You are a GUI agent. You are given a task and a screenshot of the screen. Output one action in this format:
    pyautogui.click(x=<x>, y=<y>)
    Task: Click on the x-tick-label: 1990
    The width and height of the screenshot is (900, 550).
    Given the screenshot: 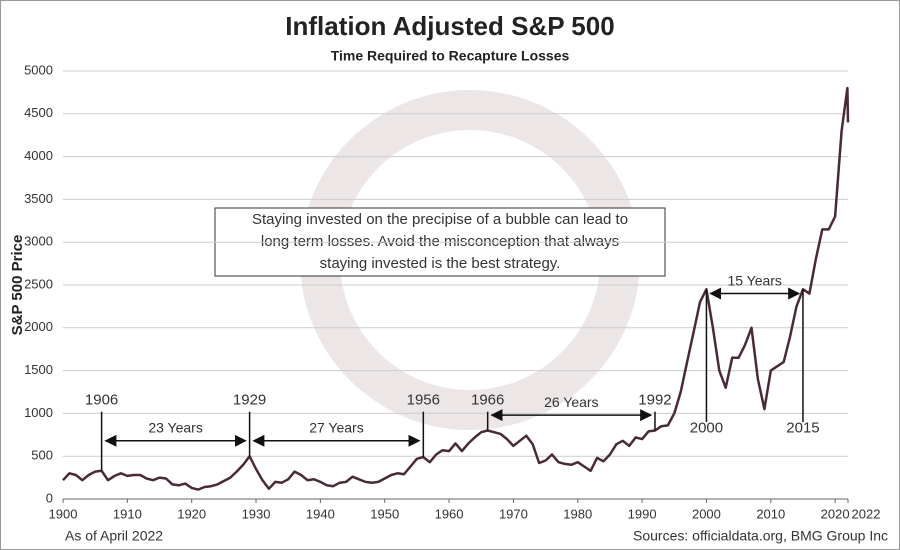 What is the action you would take?
    pyautogui.click(x=642, y=513)
    